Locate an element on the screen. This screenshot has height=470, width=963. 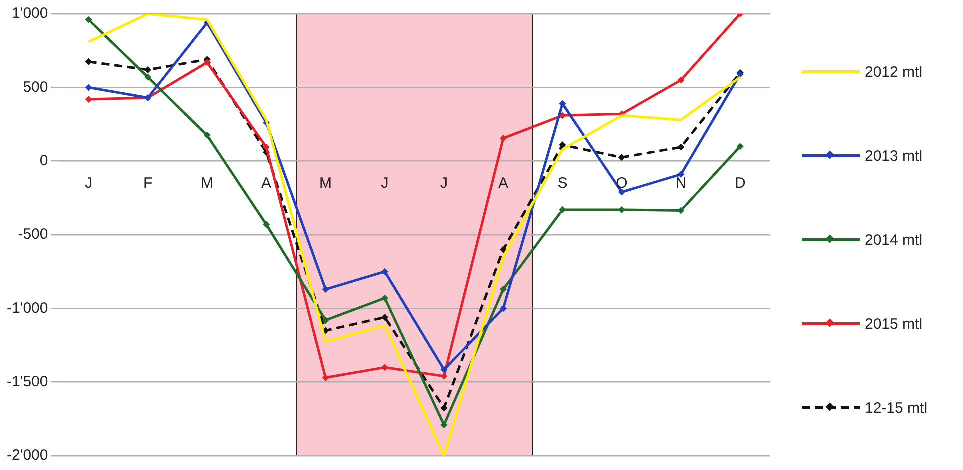
y-tick-label: -2'000 is located at coordinates (27, 455).